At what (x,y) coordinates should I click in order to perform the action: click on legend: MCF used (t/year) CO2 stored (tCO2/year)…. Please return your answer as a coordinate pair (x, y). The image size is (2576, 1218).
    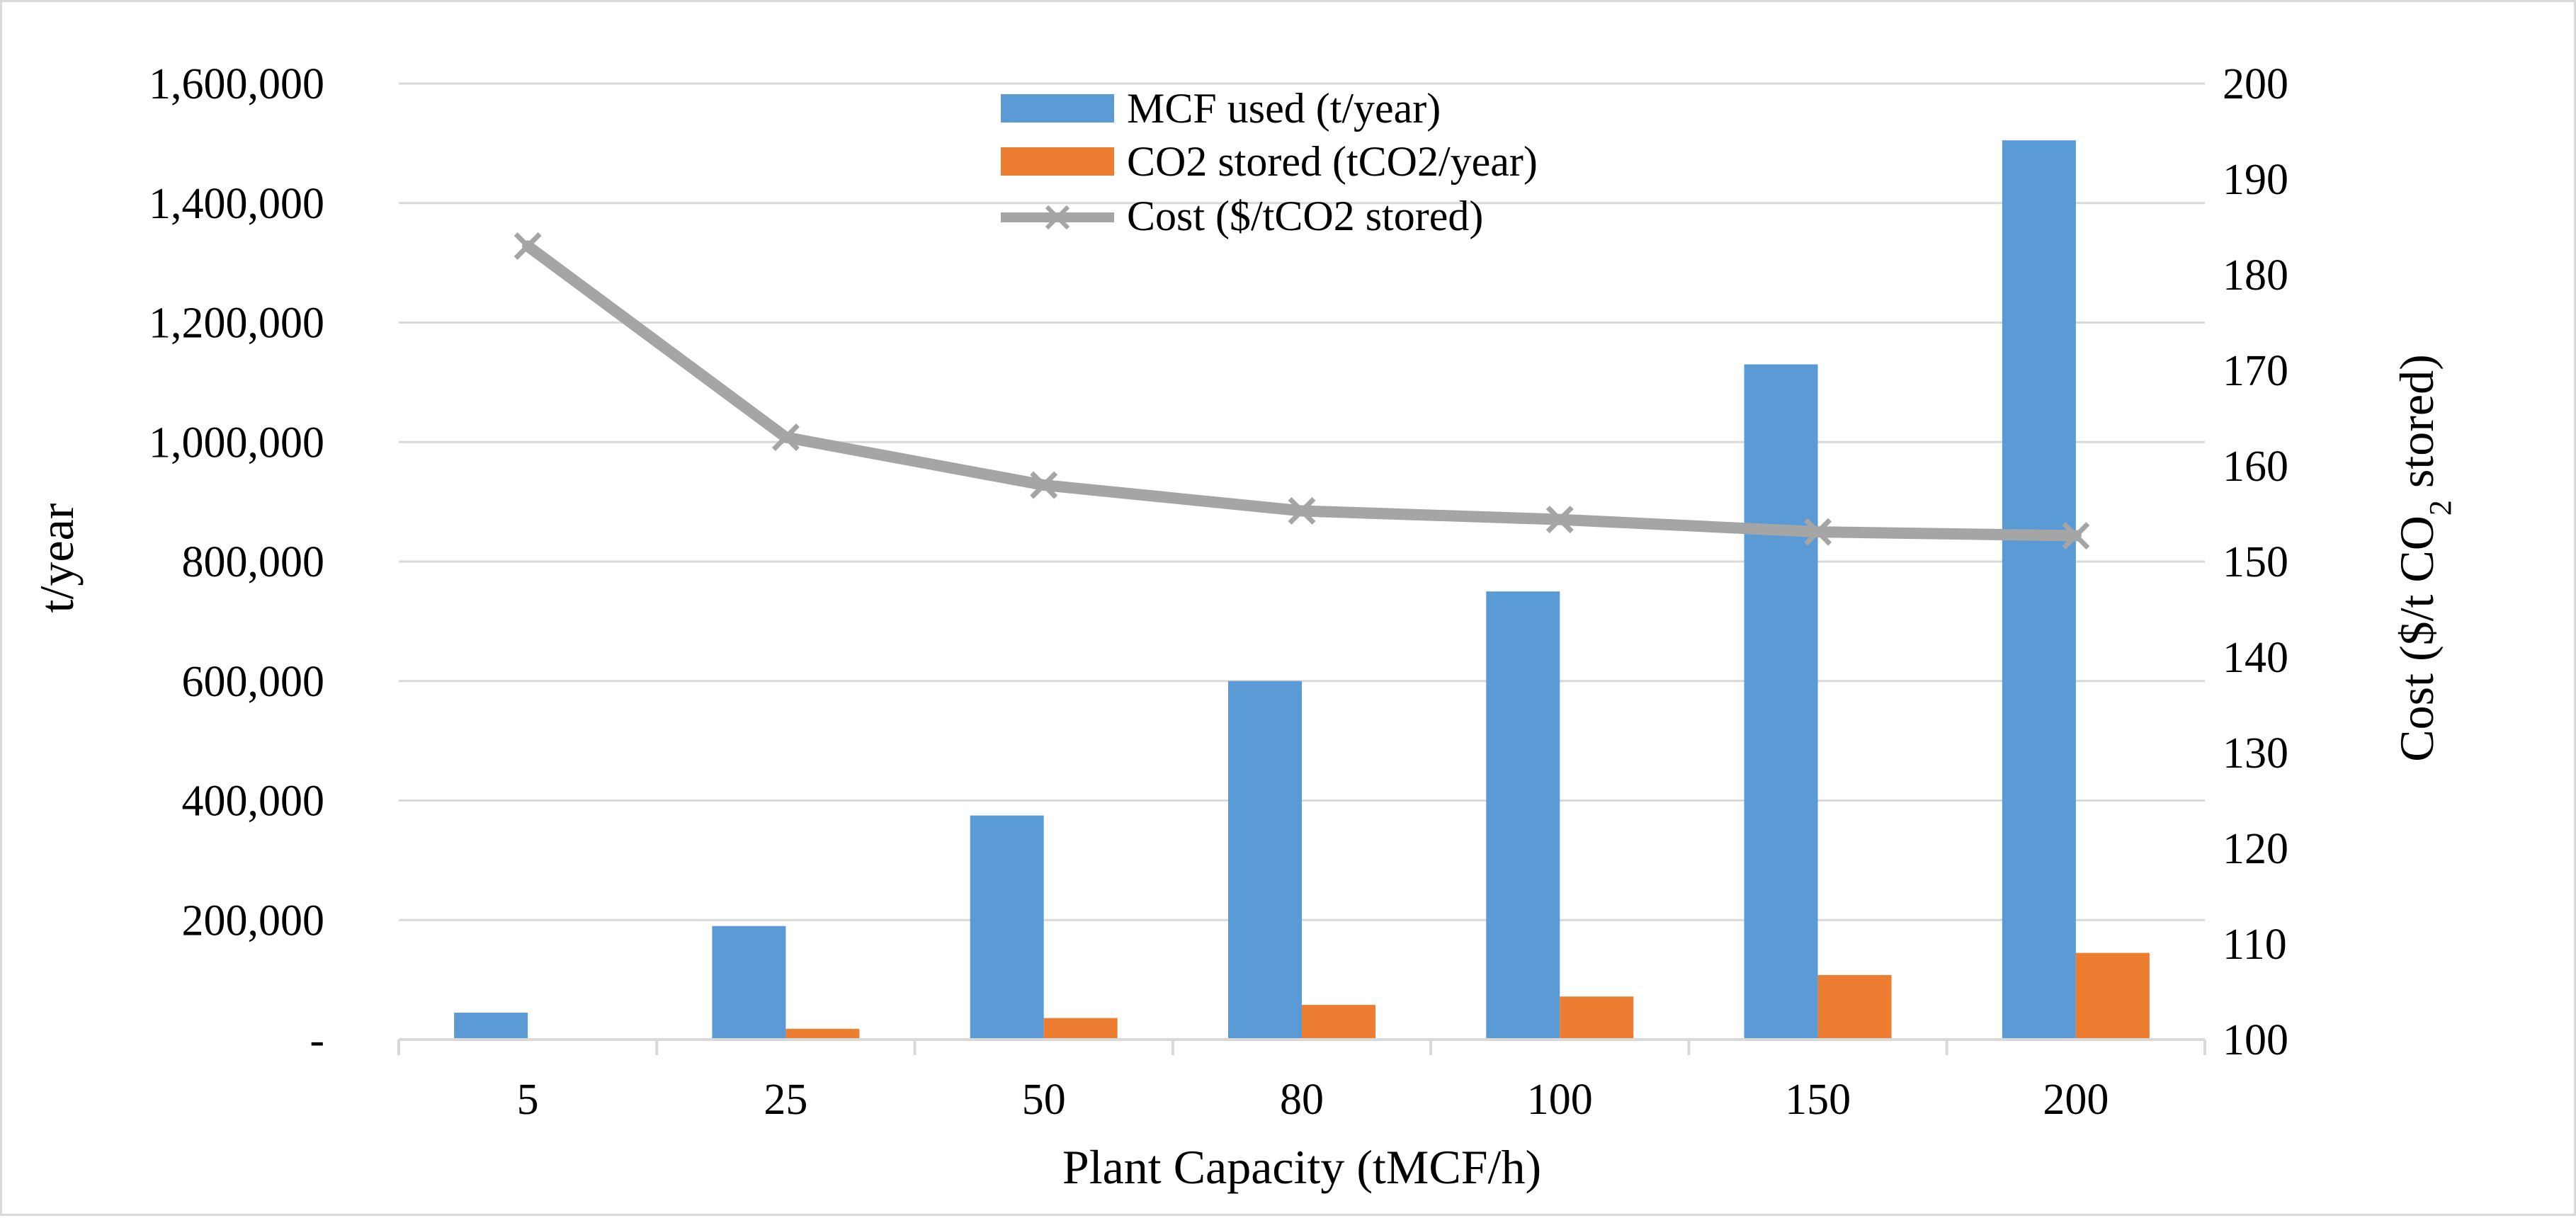
    Looking at the image, I should click on (1269, 162).